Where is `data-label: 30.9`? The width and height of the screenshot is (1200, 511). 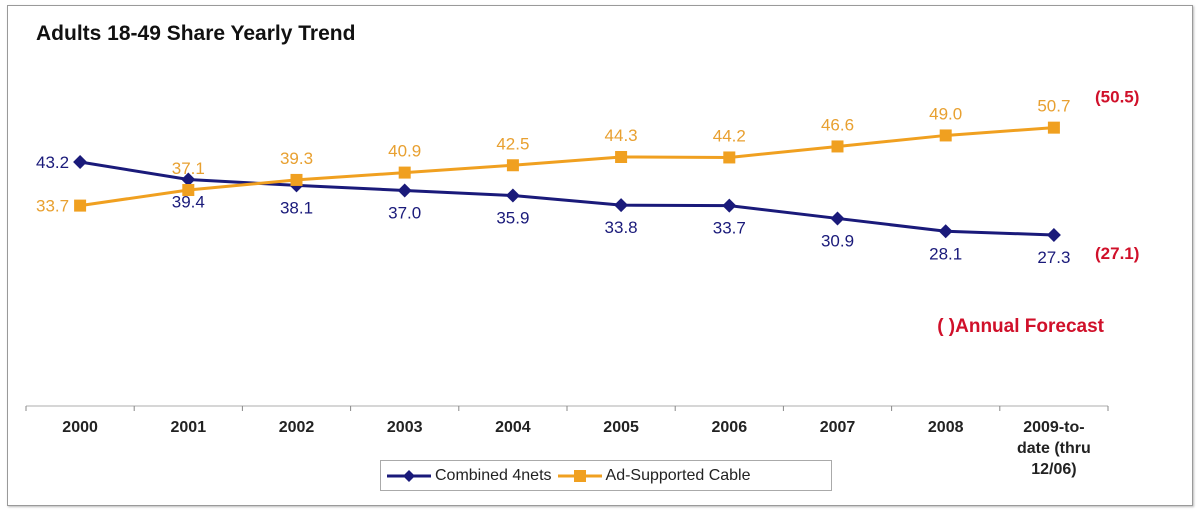 data-label: 30.9 is located at coordinates (837, 240).